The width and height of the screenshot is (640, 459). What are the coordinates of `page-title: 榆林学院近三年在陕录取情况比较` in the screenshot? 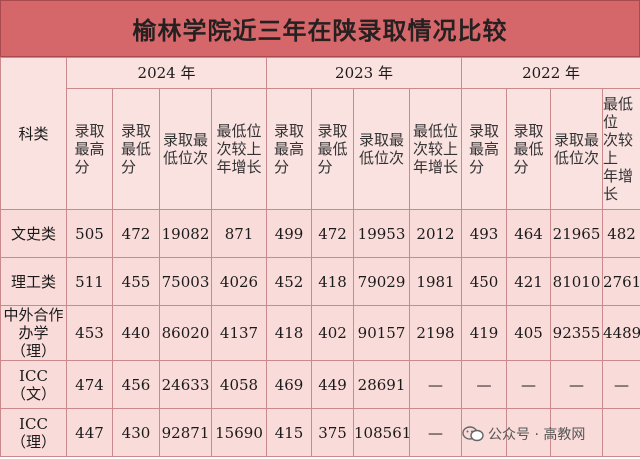 It's located at (320, 30).